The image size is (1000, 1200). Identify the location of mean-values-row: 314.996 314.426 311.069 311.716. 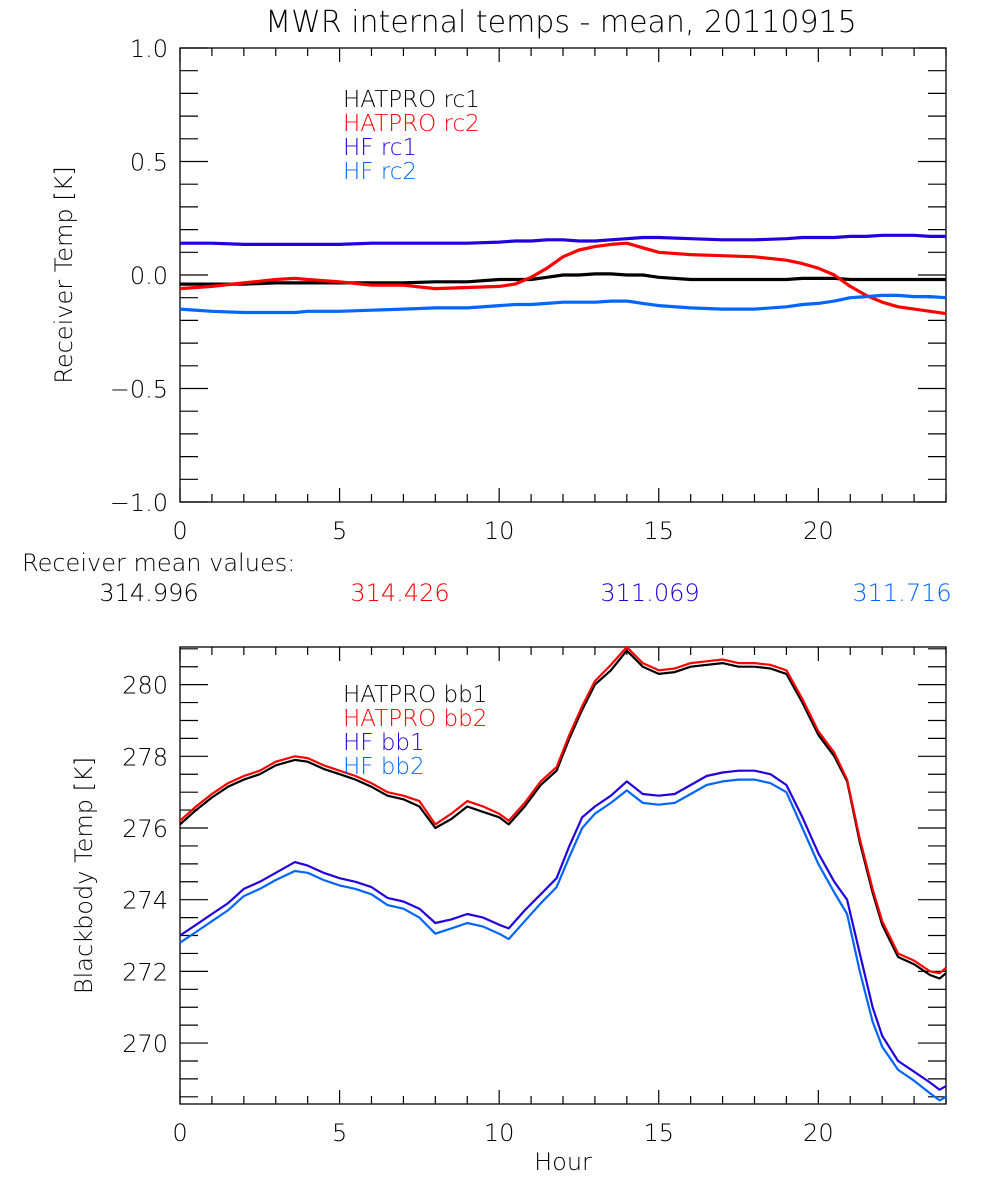
(525, 593).